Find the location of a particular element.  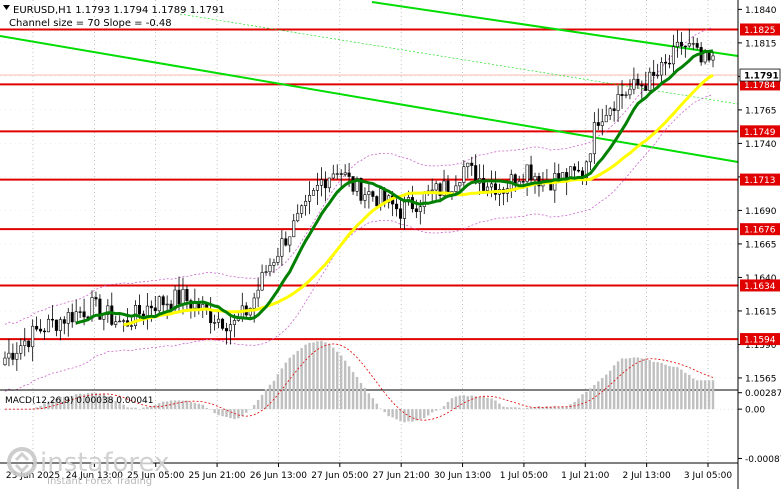

price-tick-label: 1.1665 is located at coordinates (761, 245).